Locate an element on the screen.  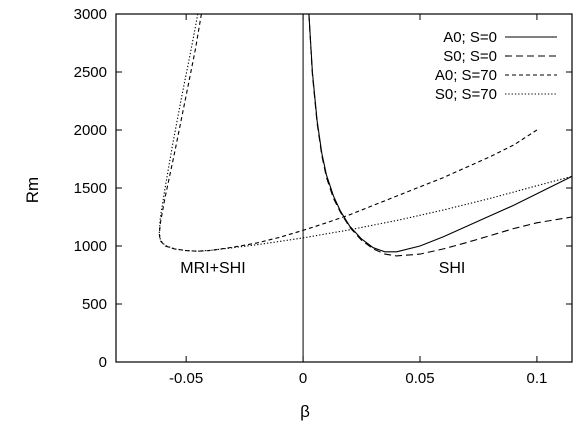
y-tick-label: 2000 is located at coordinates (90, 130).